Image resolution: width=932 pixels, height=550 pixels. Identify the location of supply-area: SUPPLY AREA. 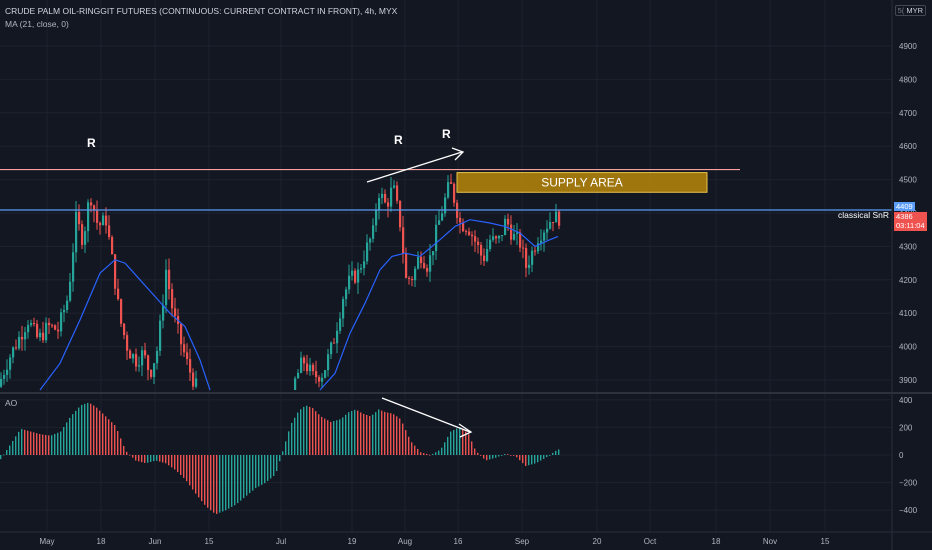
(582, 182).